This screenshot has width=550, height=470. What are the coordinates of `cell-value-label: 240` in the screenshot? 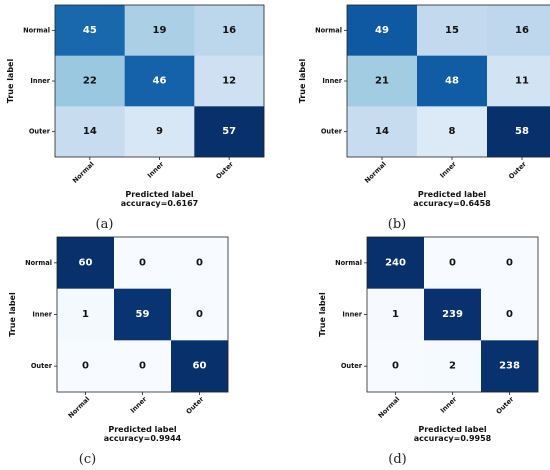 It's located at (395, 262).